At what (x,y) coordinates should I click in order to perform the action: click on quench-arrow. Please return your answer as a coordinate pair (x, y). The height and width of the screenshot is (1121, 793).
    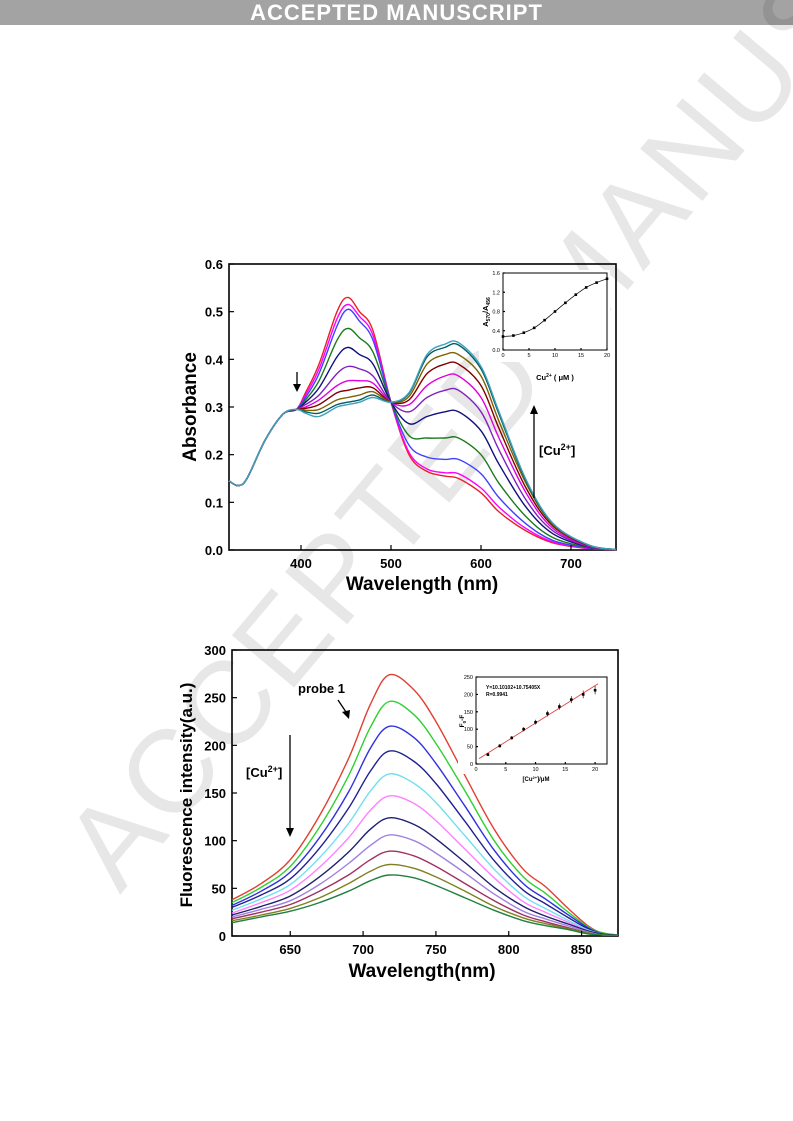
    Looking at the image, I should click on (290, 786).